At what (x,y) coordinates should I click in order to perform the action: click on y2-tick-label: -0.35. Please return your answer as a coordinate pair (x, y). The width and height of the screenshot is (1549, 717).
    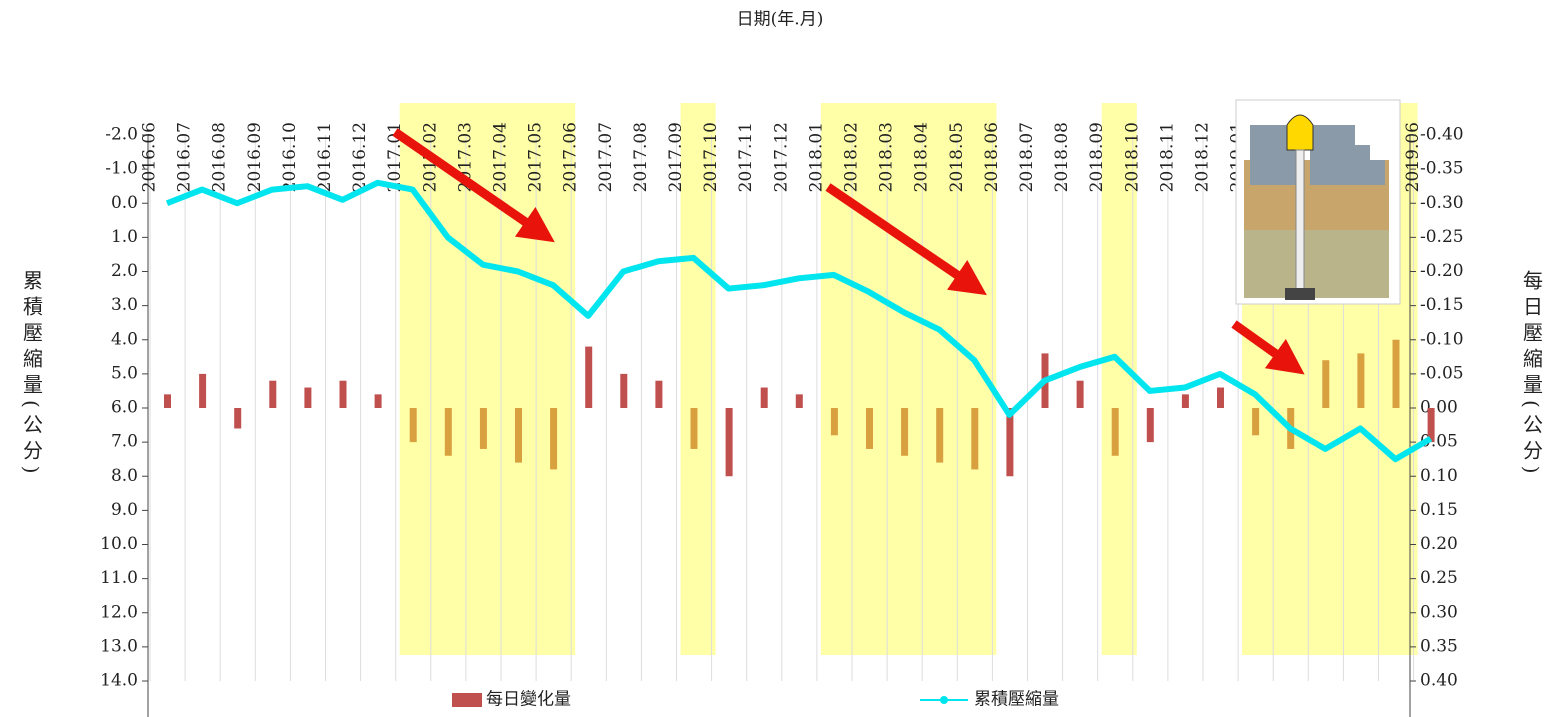
    Looking at the image, I should click on (1442, 169).